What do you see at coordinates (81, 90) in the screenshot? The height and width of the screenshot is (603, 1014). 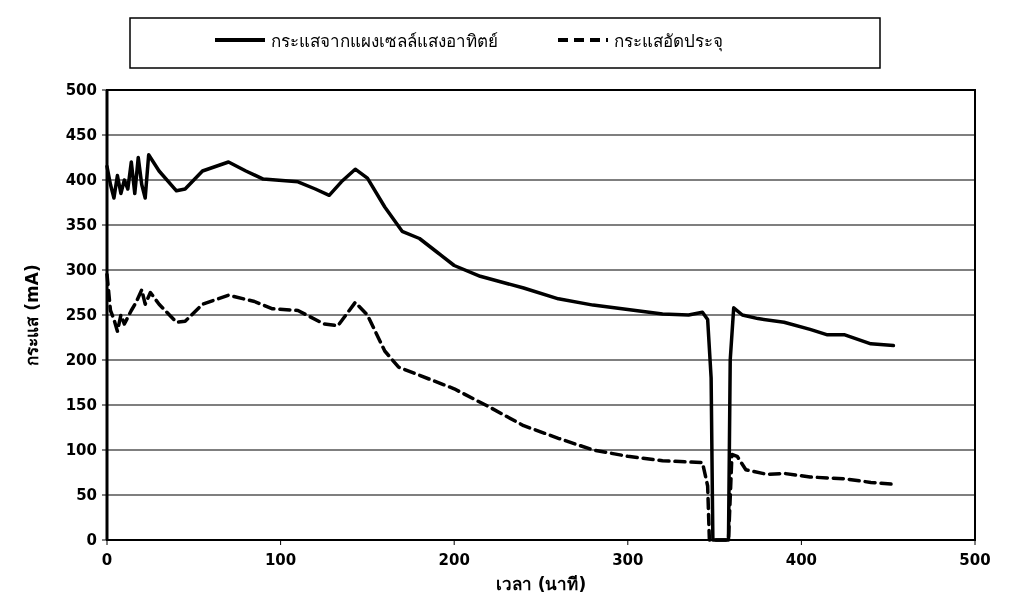 I see `y-tick-label: 500` at bounding box center [81, 90].